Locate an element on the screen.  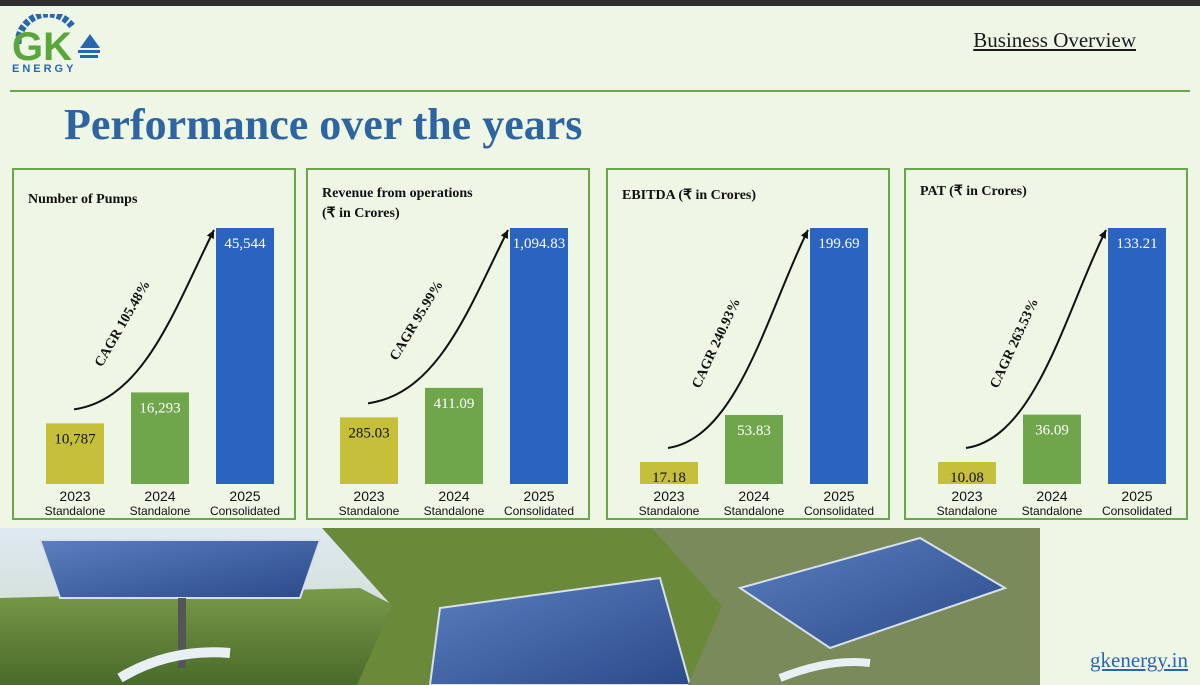
data-label: 16,293 is located at coordinates (159, 408).